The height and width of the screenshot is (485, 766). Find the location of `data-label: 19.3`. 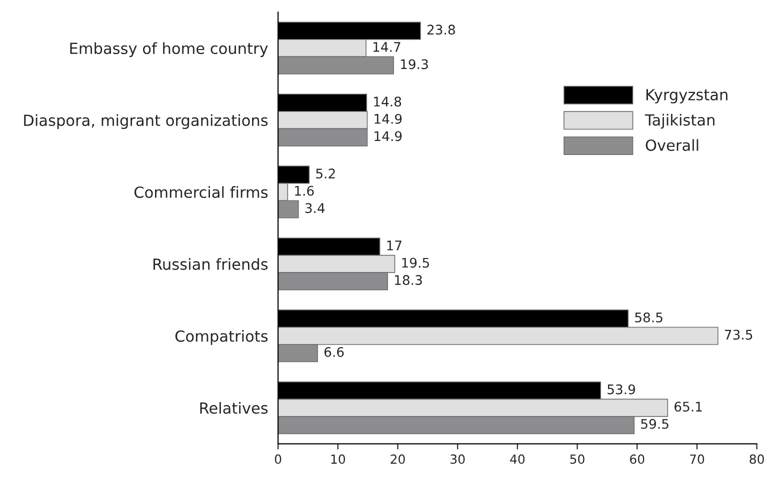

data-label: 19.3 is located at coordinates (414, 64).